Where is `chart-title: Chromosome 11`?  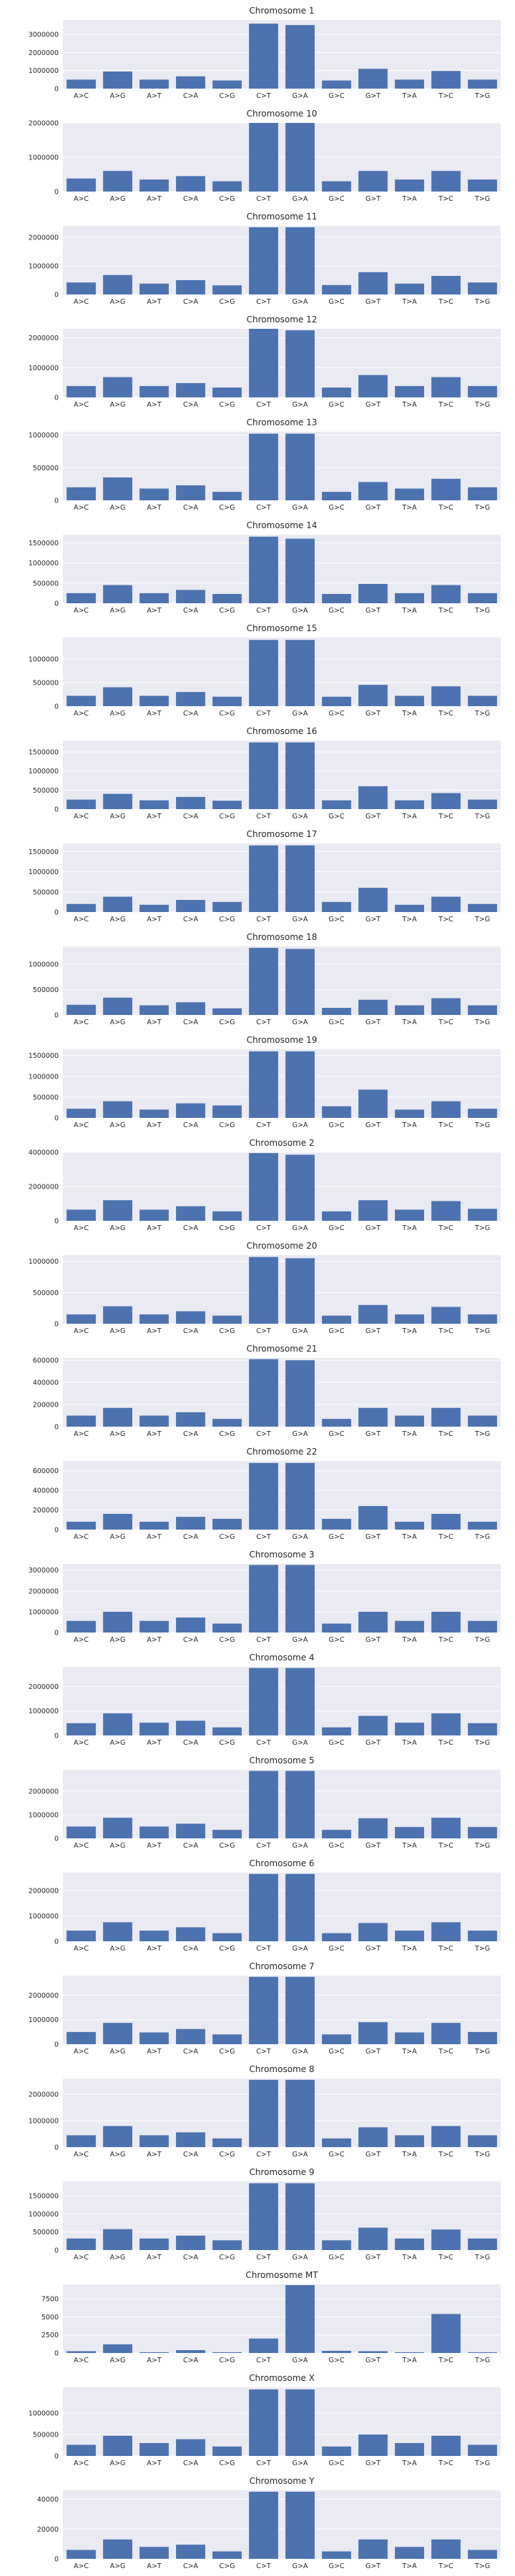 chart-title: Chromosome 11 is located at coordinates (283, 217).